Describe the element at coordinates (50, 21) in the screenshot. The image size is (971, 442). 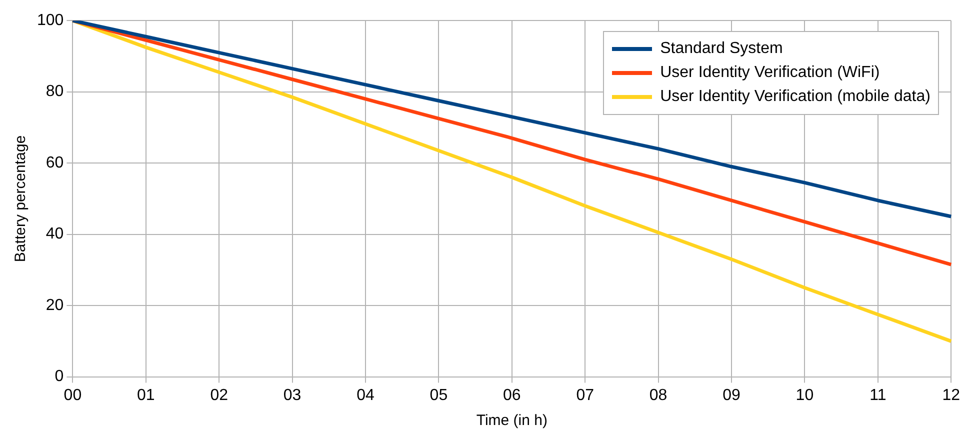
I see `y-tick-label: 100` at that location.